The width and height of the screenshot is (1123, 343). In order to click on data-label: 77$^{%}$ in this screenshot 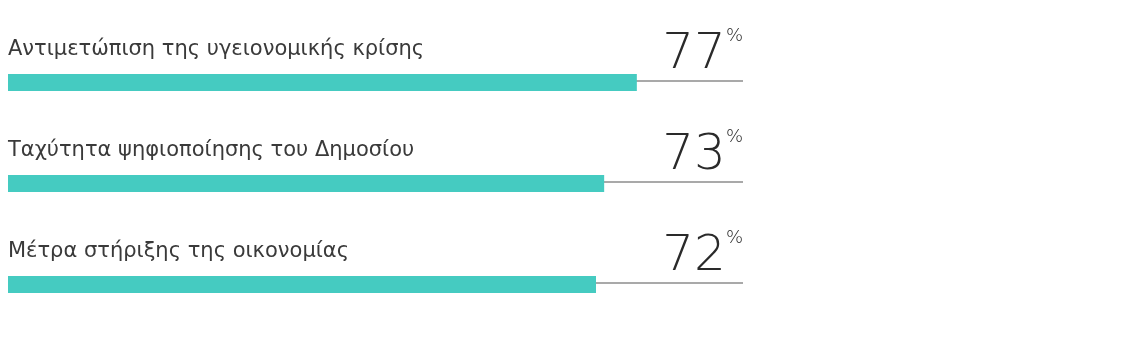, I will do `click(702, 51)`.